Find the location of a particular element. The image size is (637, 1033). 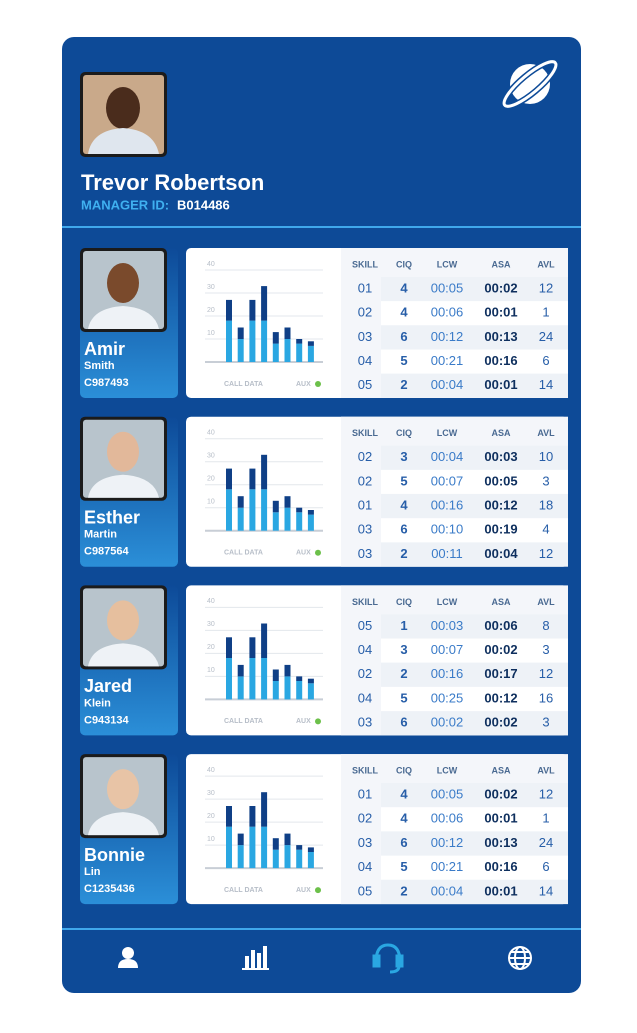

table-cell: 00:16 is located at coordinates (447, 673).